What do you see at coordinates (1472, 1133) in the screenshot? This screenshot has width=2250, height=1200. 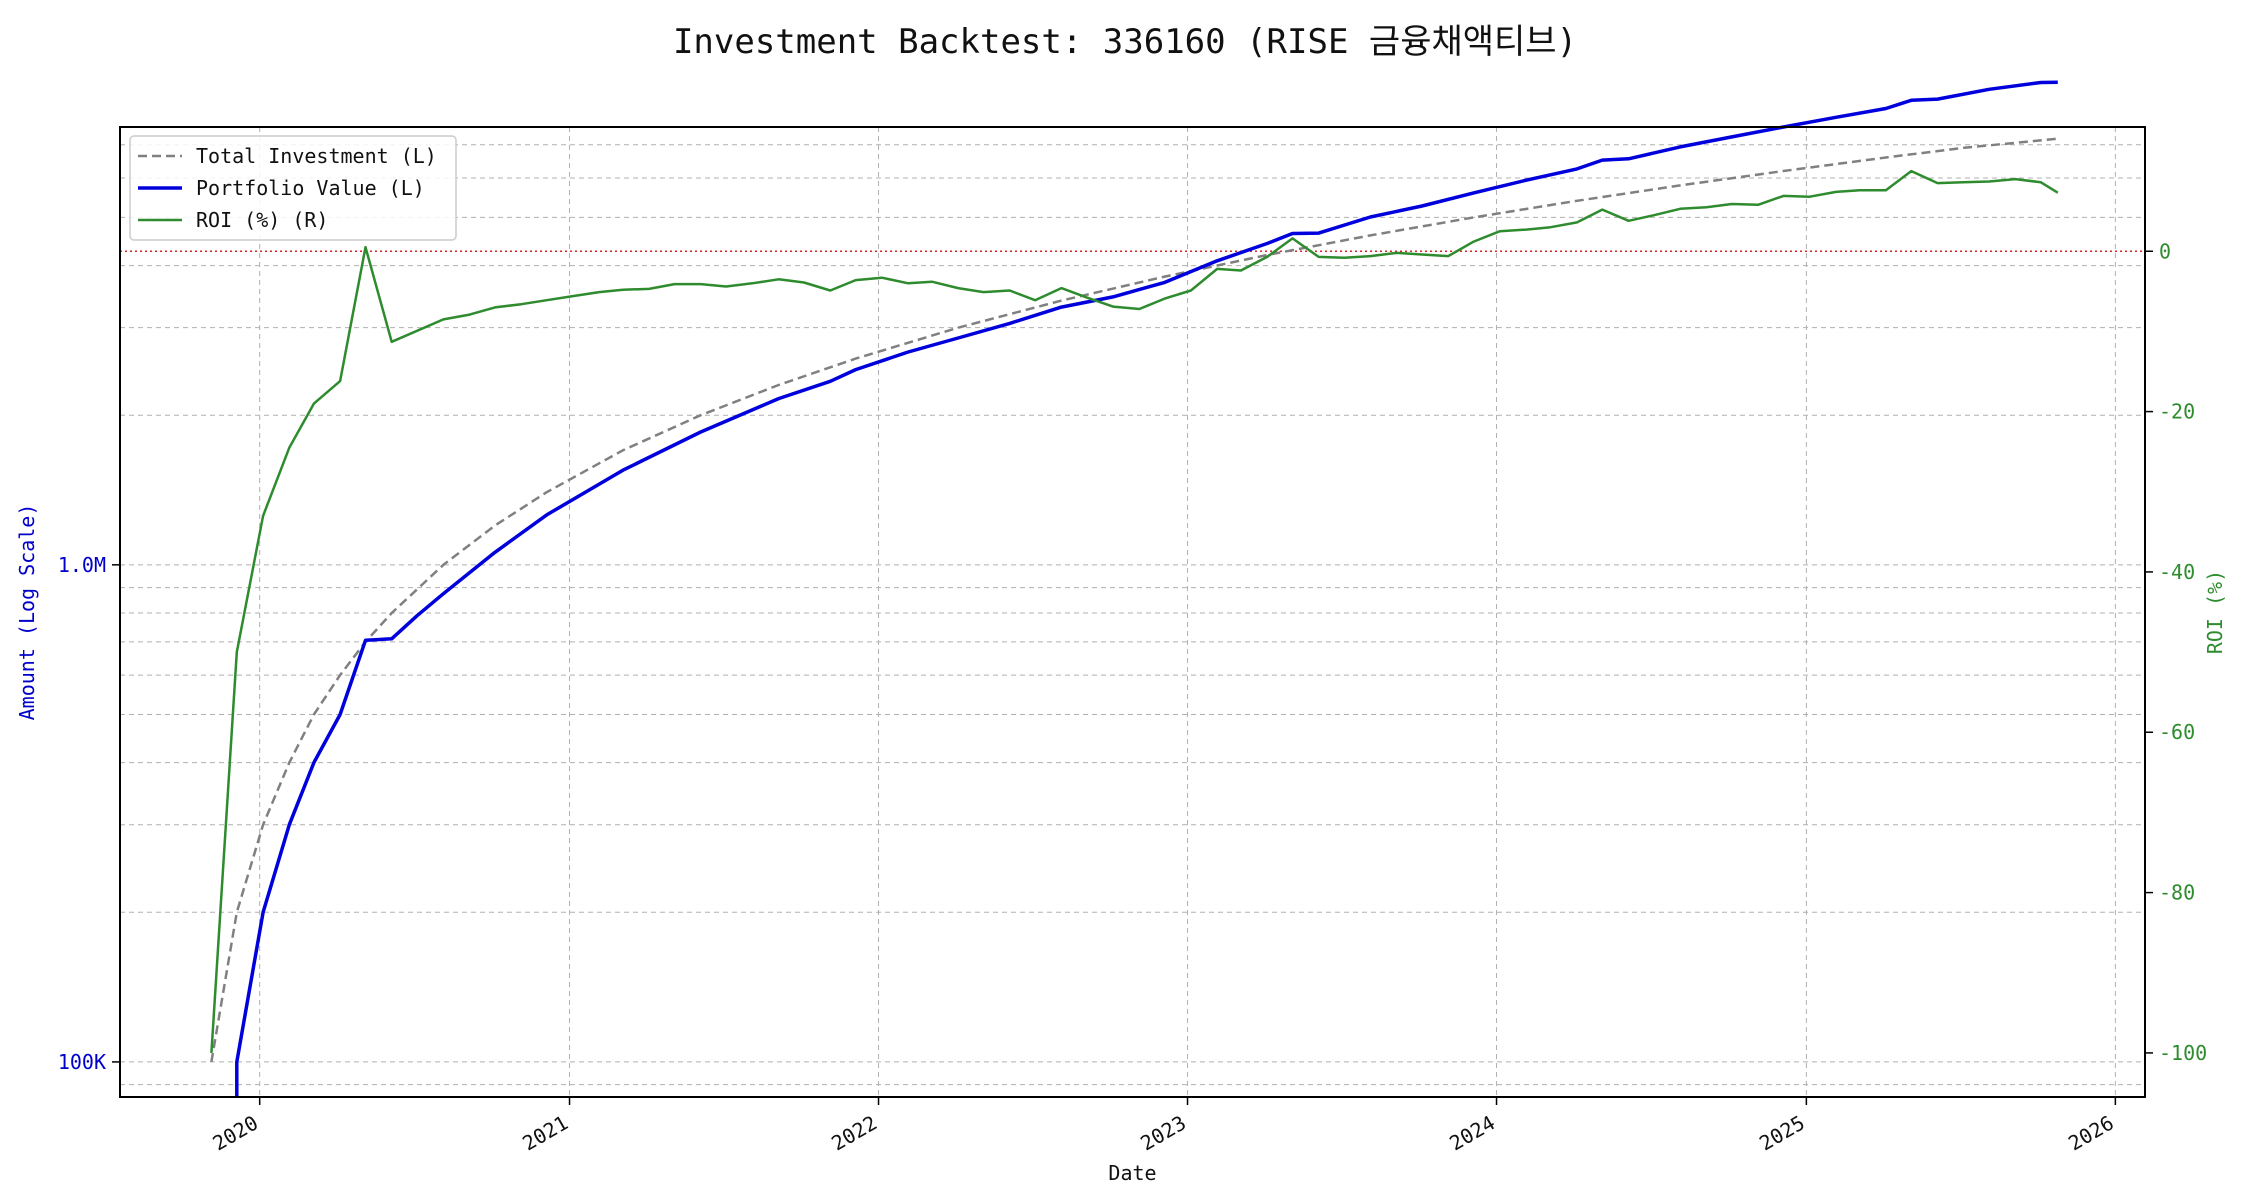 I see `x-tick-label: 2024` at bounding box center [1472, 1133].